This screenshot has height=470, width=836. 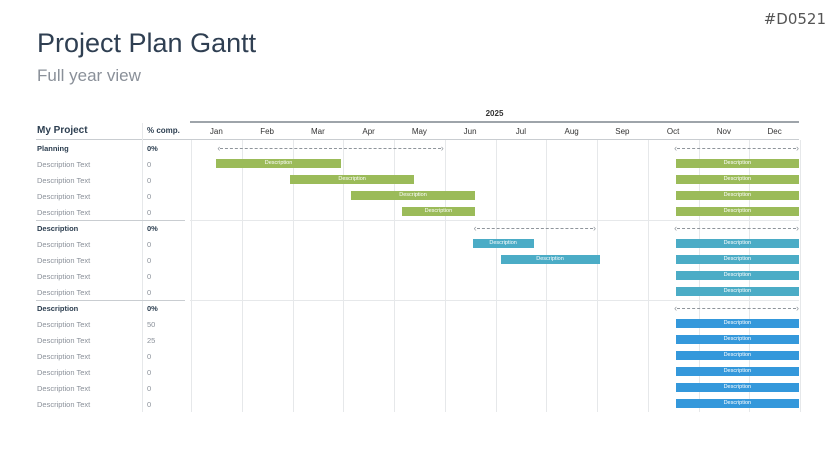 I want to click on year-header: 2025, so click(x=494, y=113).